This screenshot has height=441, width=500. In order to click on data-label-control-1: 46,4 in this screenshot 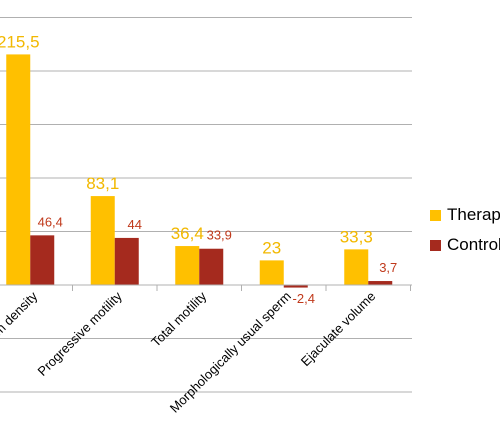, I will do `click(50, 221)`.